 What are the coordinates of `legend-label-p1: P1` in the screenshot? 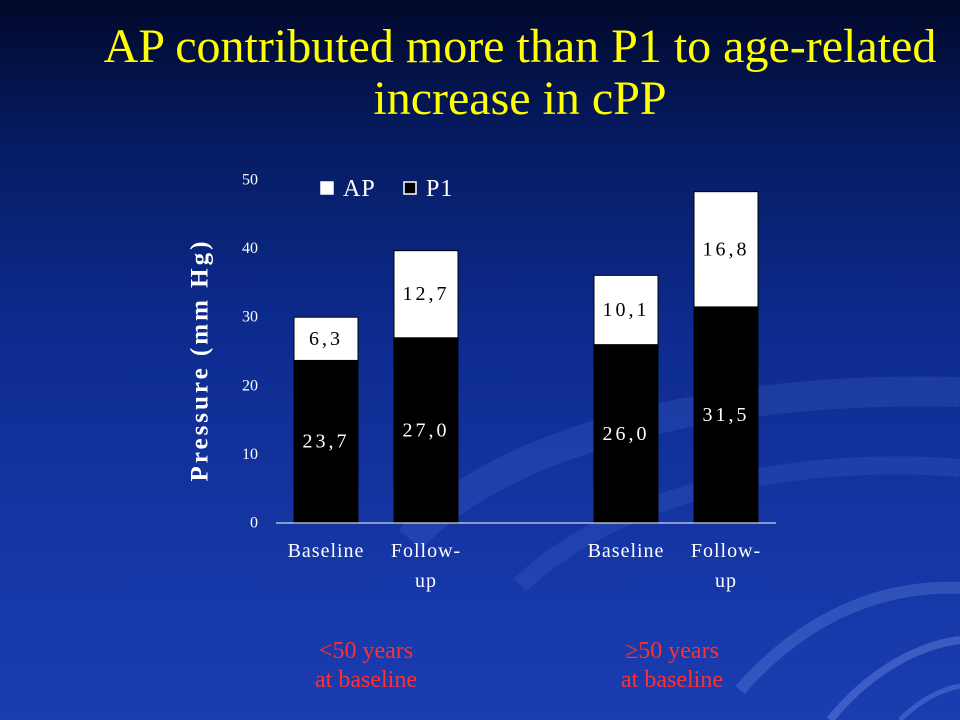 It's located at (439, 189).